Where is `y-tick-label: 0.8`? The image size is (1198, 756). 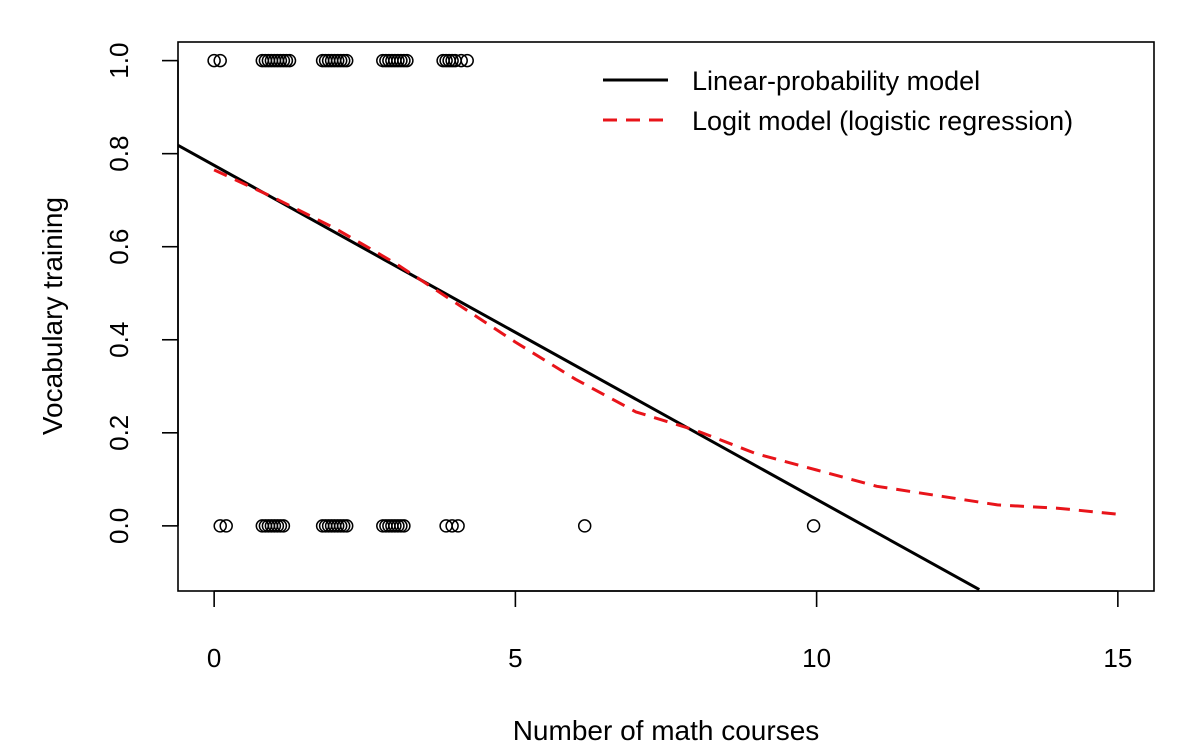 y-tick-label: 0.8 is located at coordinates (119, 154).